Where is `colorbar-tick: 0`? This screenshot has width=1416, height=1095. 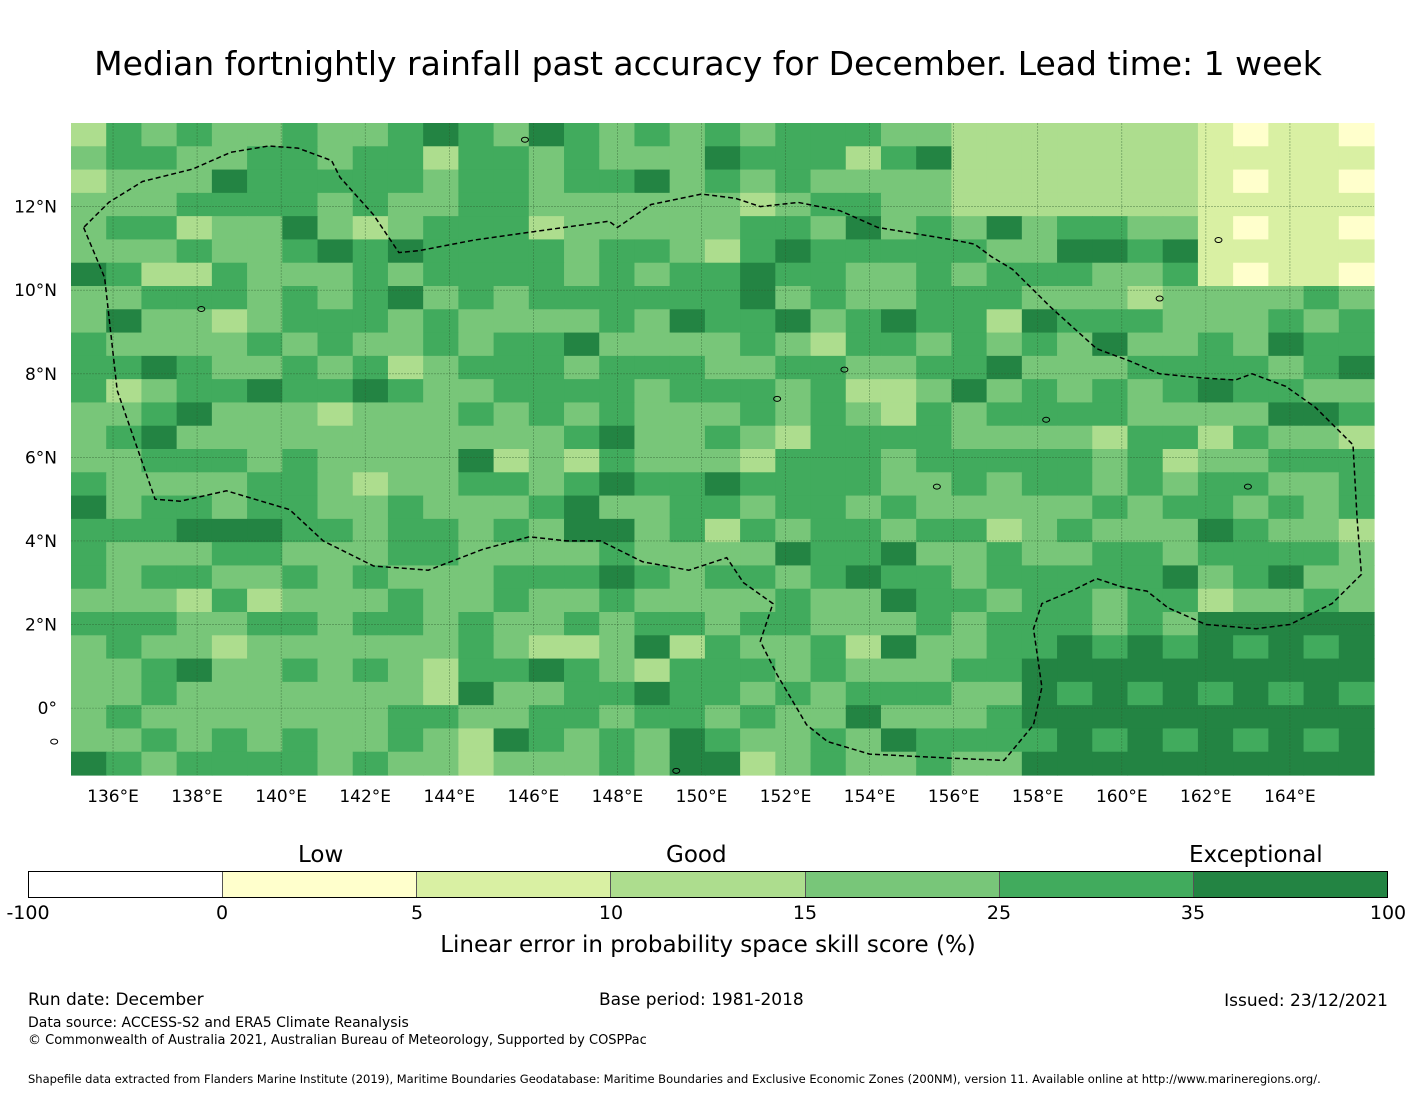 colorbar-tick: 0 is located at coordinates (222, 913).